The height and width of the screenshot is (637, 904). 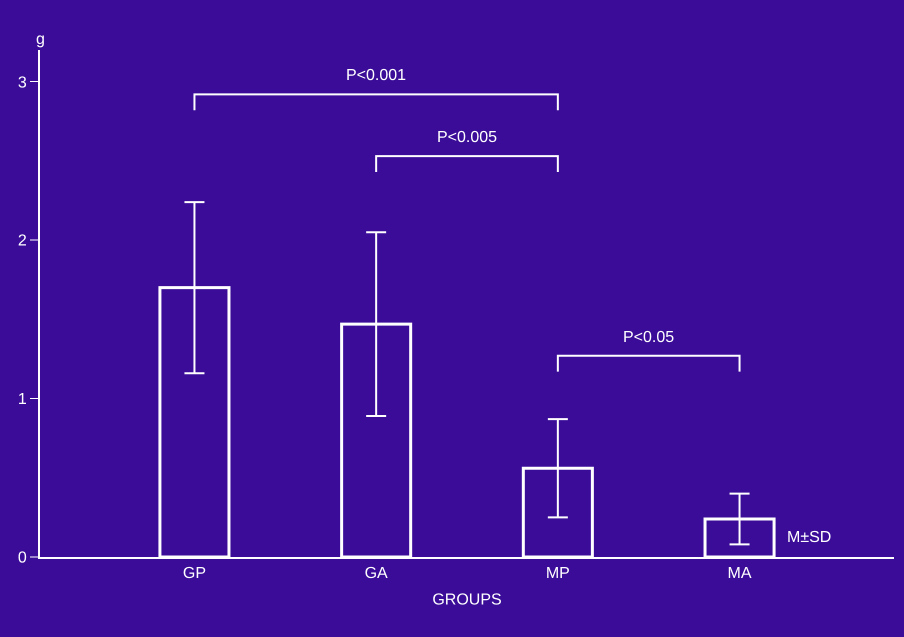 I want to click on y-tick-label: 1, so click(x=22, y=399).